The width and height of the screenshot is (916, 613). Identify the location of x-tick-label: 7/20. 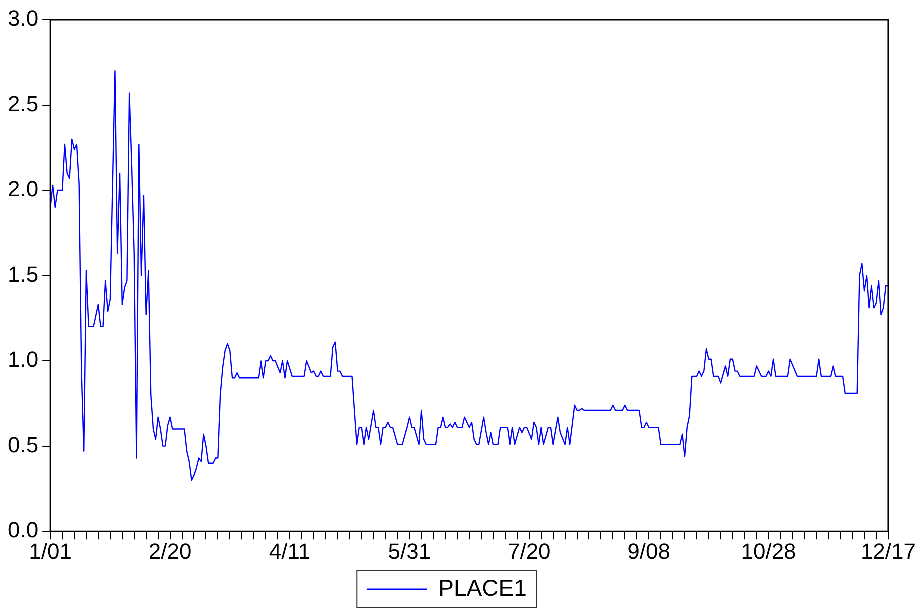
(529, 551).